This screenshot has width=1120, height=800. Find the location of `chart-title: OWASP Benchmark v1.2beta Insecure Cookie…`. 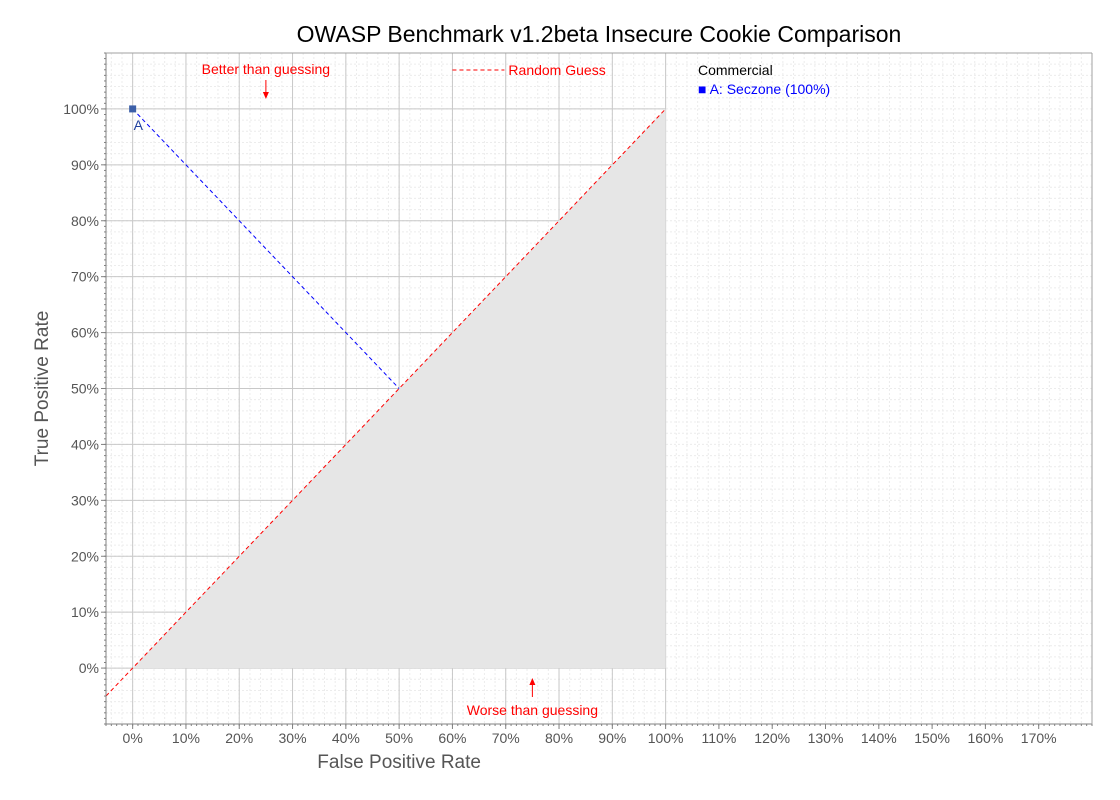

chart-title: OWASP Benchmark v1.2beta Insecure Cookie… is located at coordinates (599, 34).